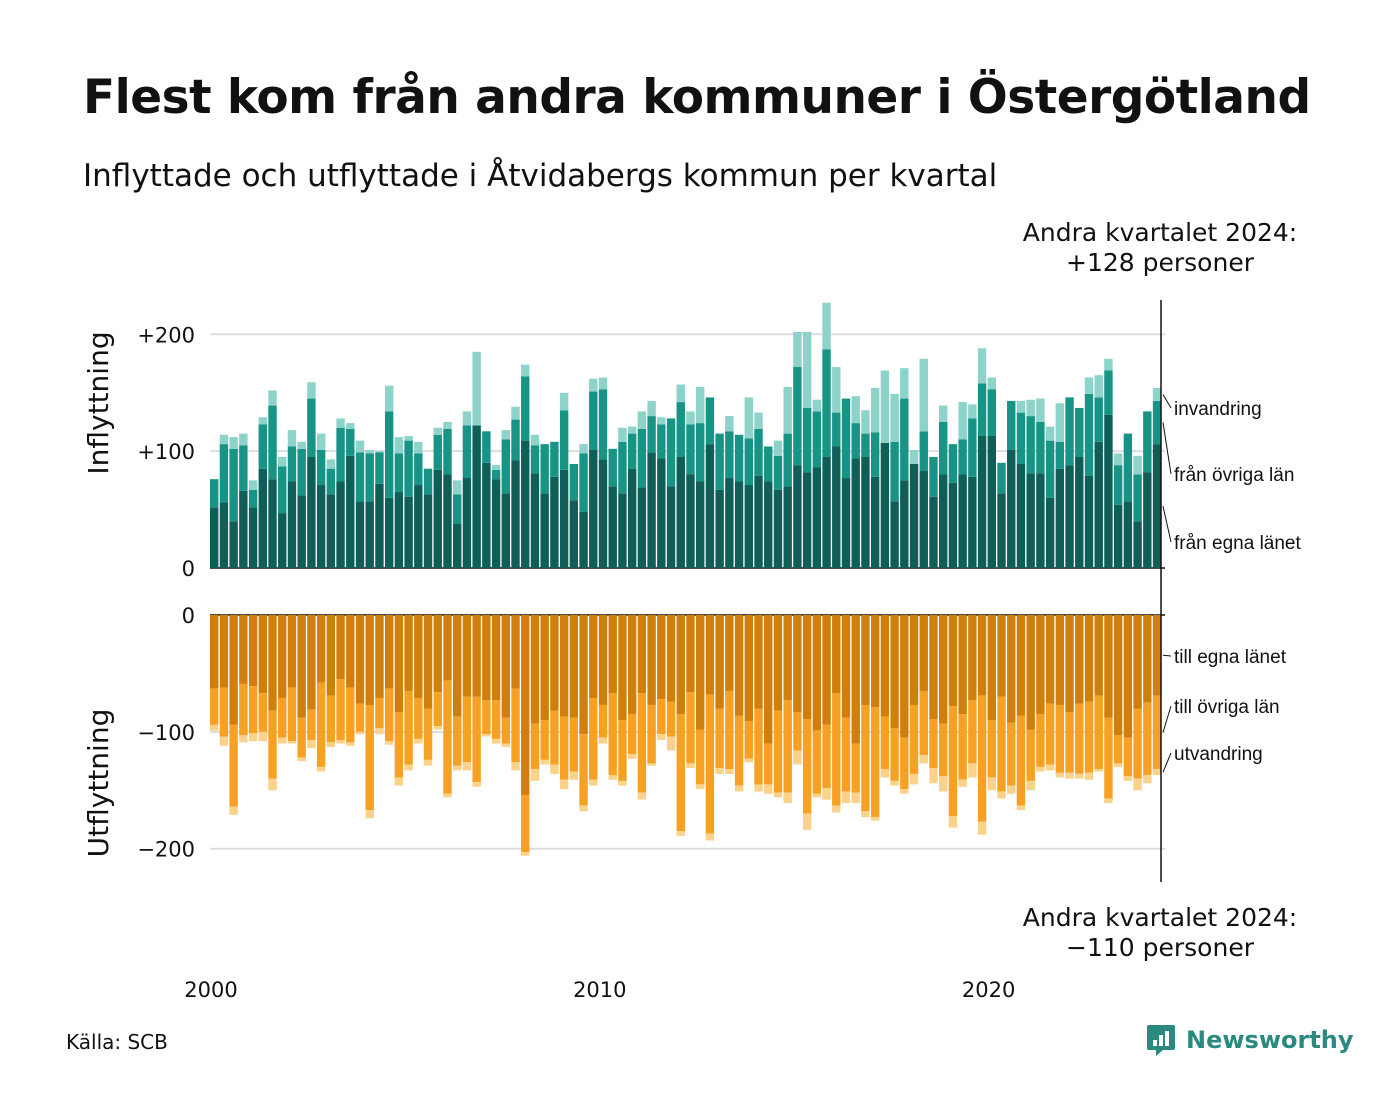 The height and width of the screenshot is (1120, 1400). Describe the element at coordinates (166, 850) in the screenshot. I see `outflow-y-tick-label: −200` at that location.